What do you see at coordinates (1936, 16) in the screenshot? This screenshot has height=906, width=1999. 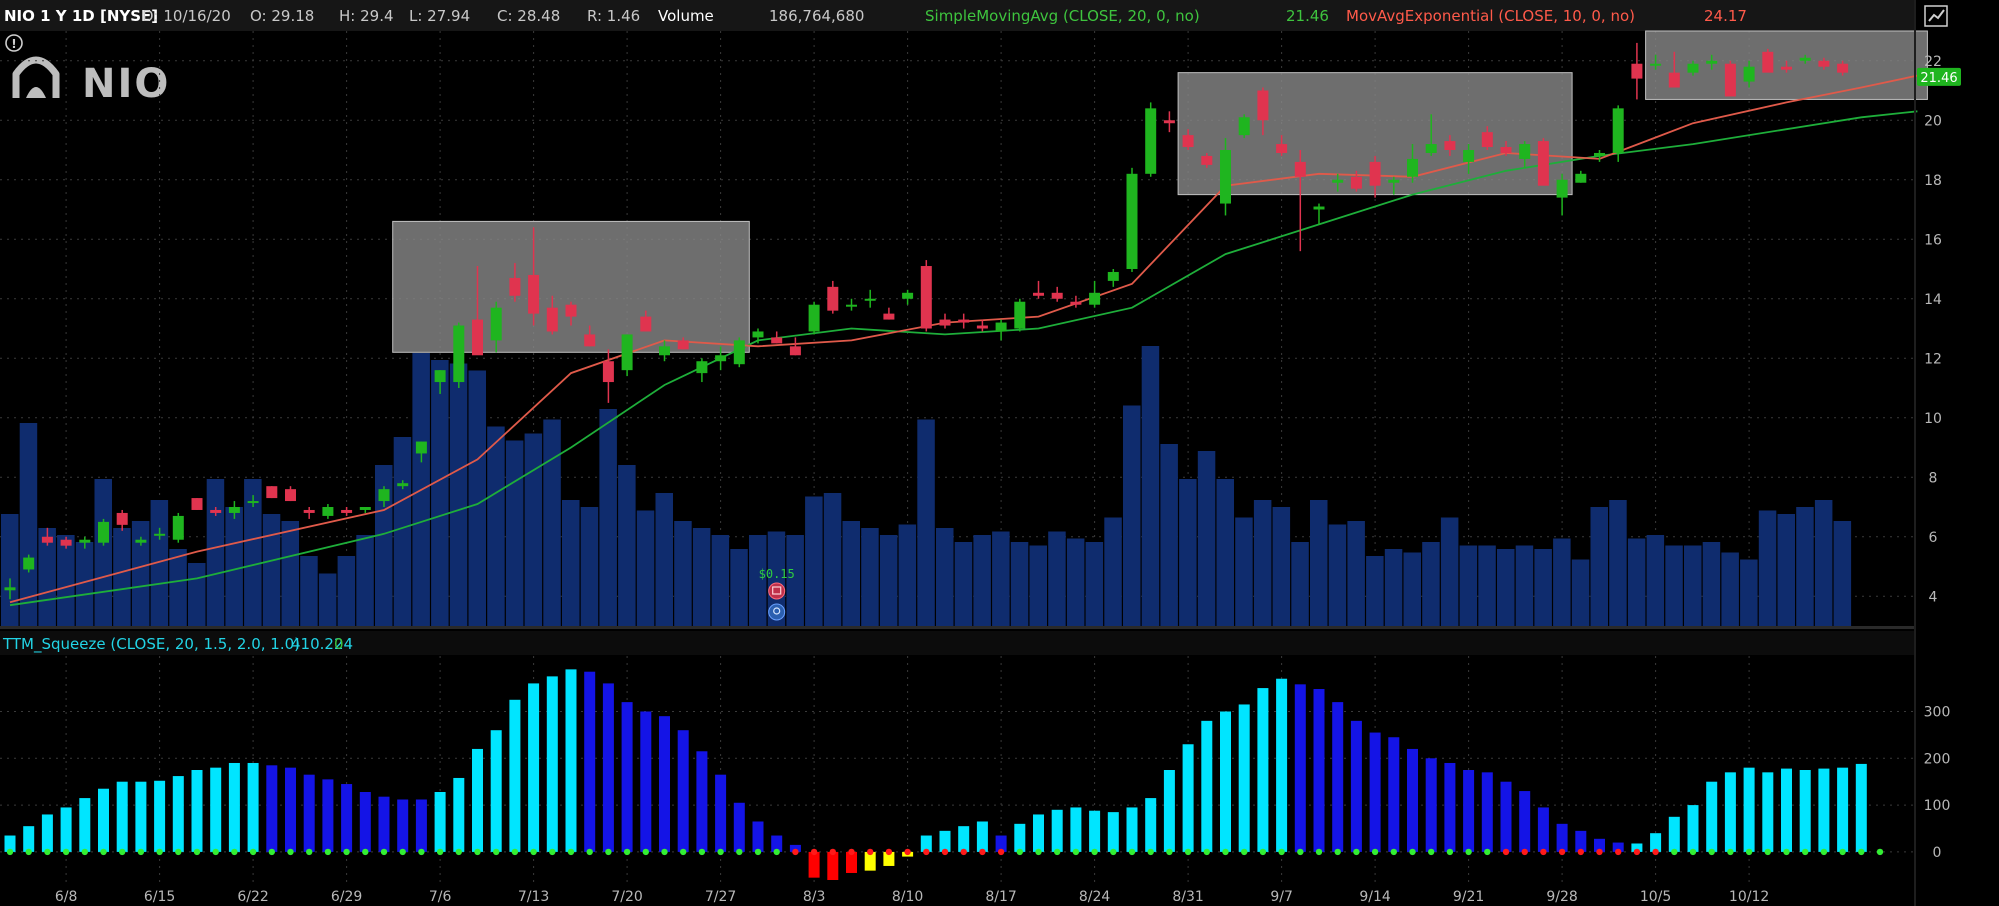 I see `expand-chart-icon` at bounding box center [1936, 16].